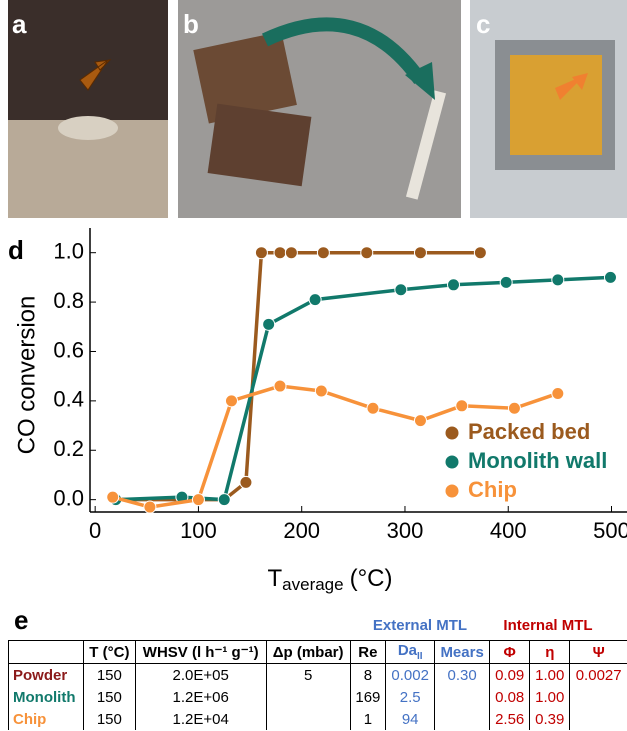 The width and height of the screenshot is (627, 731). I want to click on header-cell: Ψ, so click(598, 652).